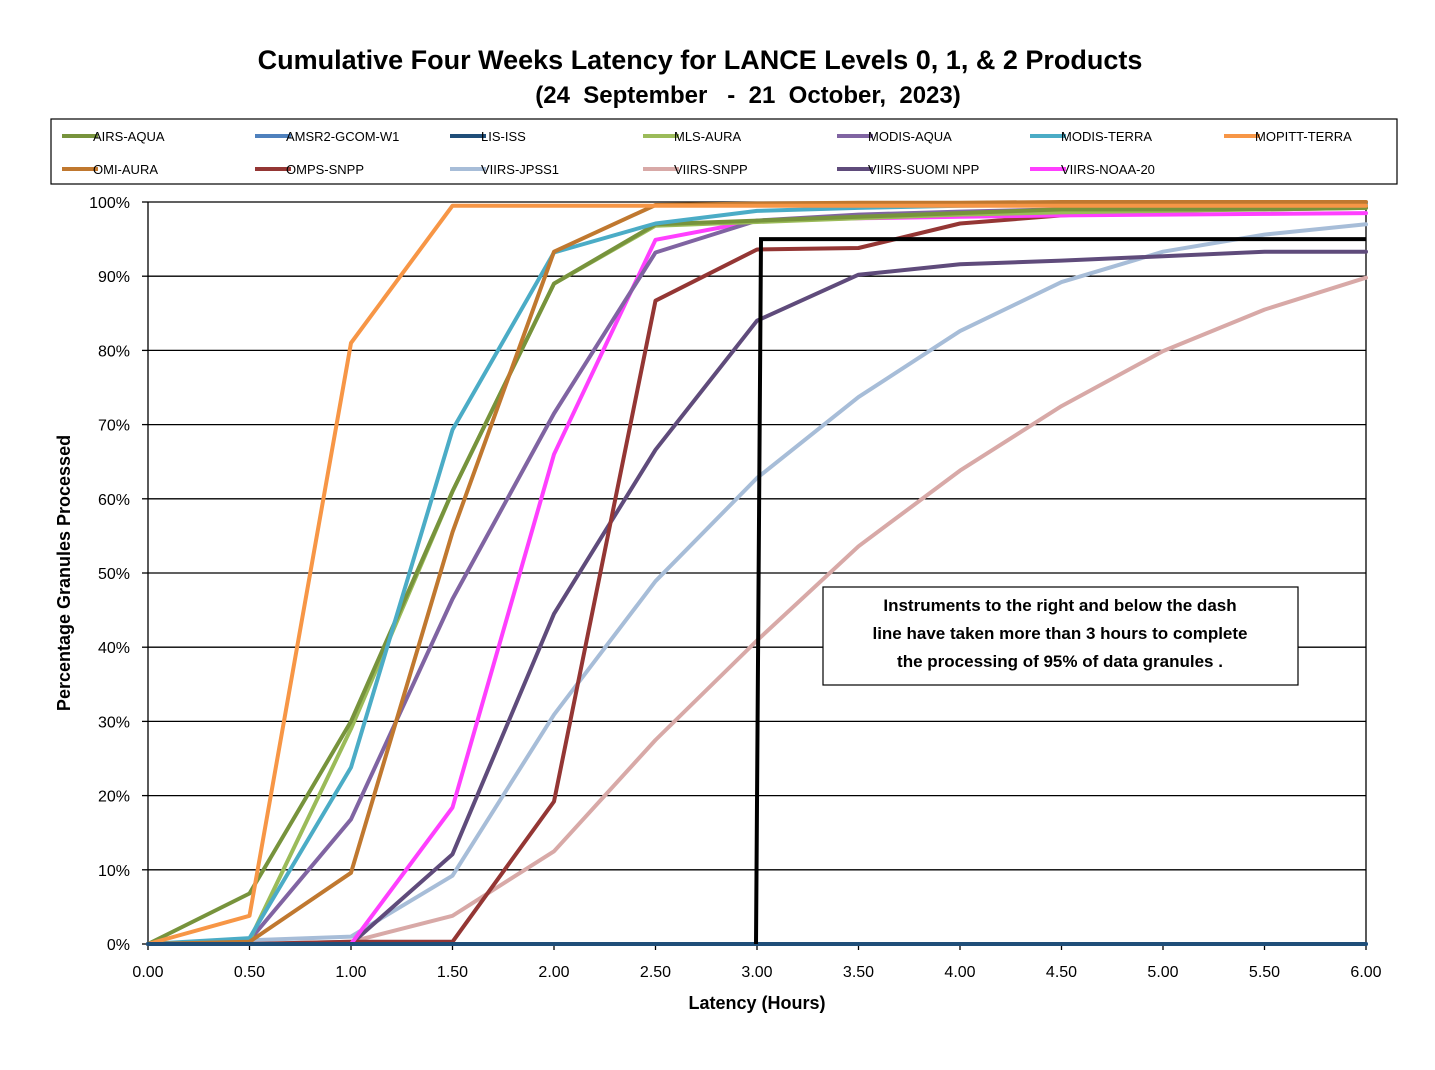  What do you see at coordinates (1108, 169) in the screenshot?
I see `legend-label: VIIRS-NOAA-20` at bounding box center [1108, 169].